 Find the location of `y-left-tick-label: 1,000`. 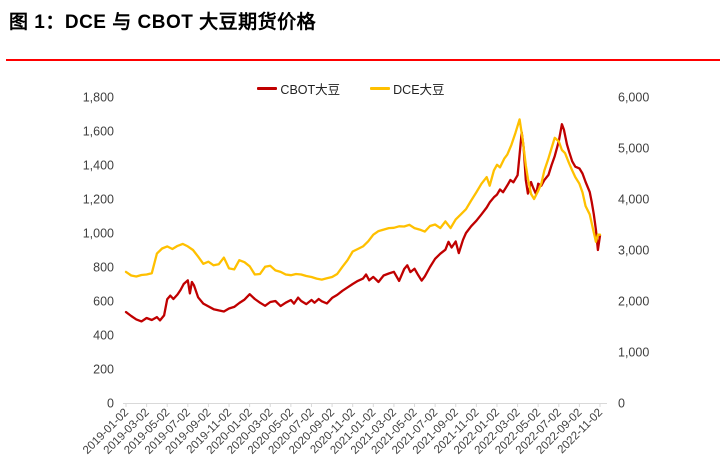

y-left-tick-label: 1,000 is located at coordinates (98, 234).